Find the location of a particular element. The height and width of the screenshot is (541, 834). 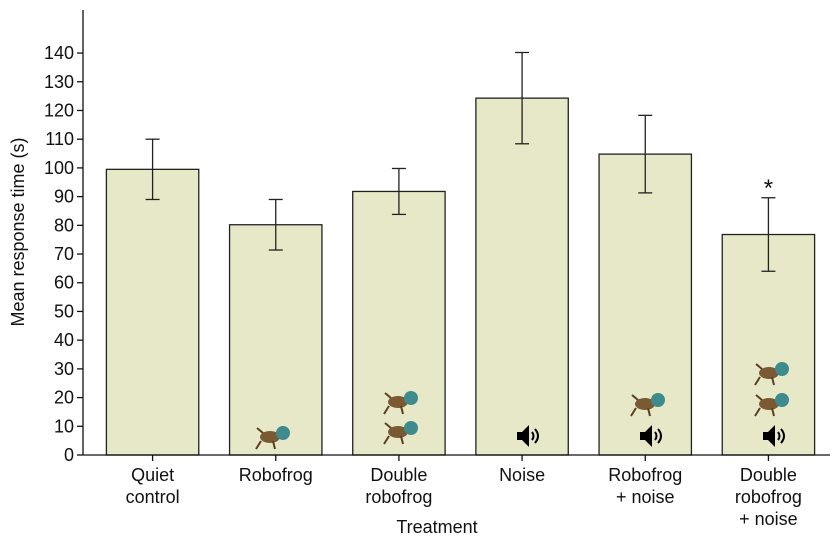

y-tick-label: 30 is located at coordinates (64, 369).